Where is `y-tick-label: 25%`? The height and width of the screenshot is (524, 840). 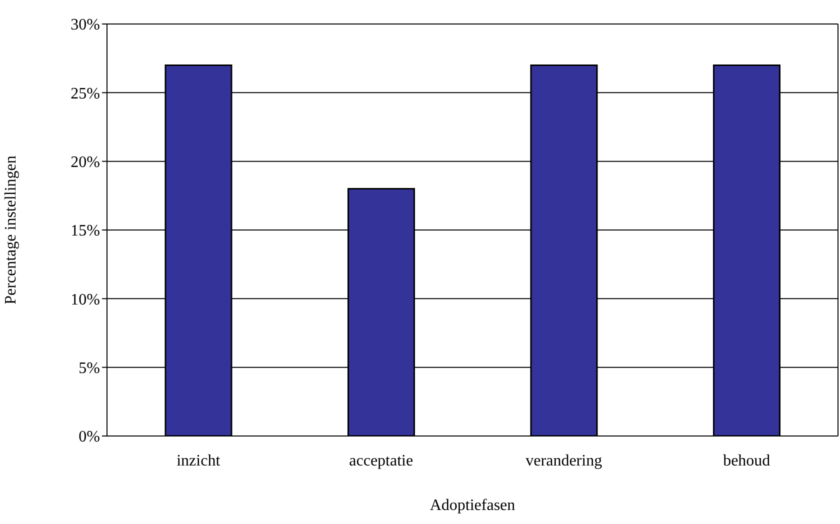 y-tick-label: 25% is located at coordinates (85, 93).